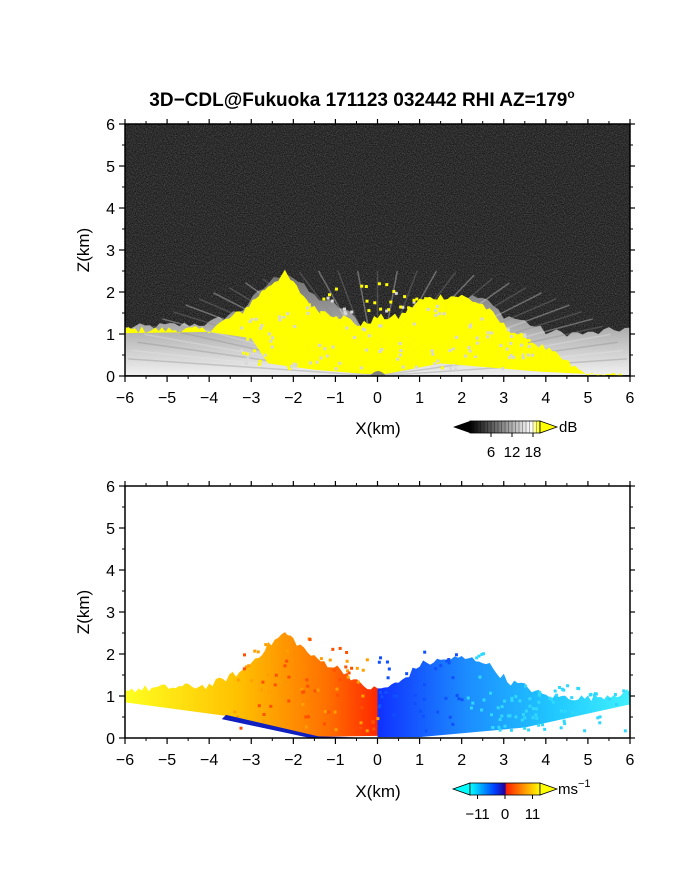  I want to click on ray-streak, so click(254, 362).